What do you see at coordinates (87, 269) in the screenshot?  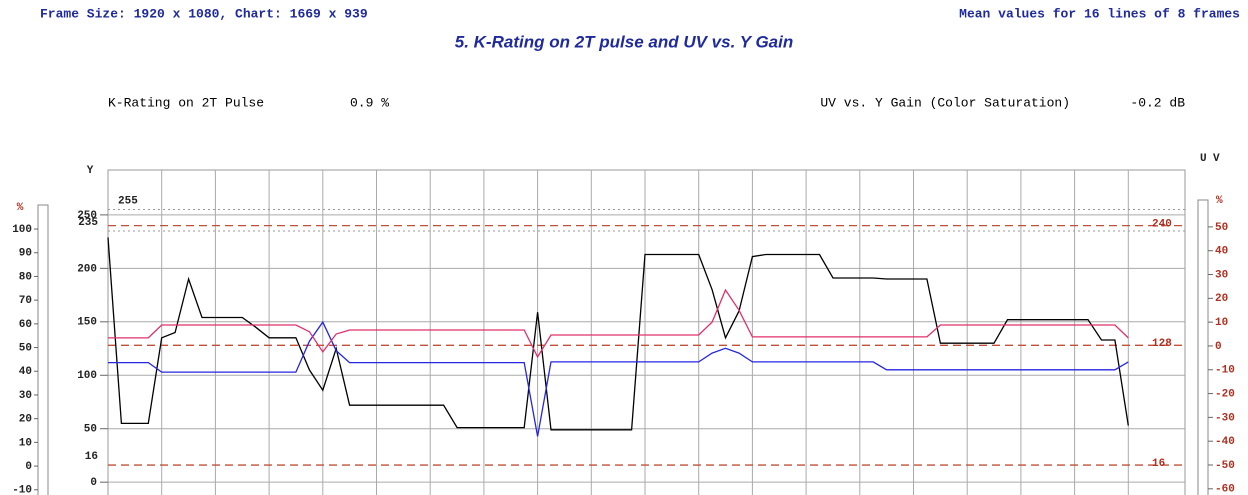 I see `y-tick-label: 200` at bounding box center [87, 269].